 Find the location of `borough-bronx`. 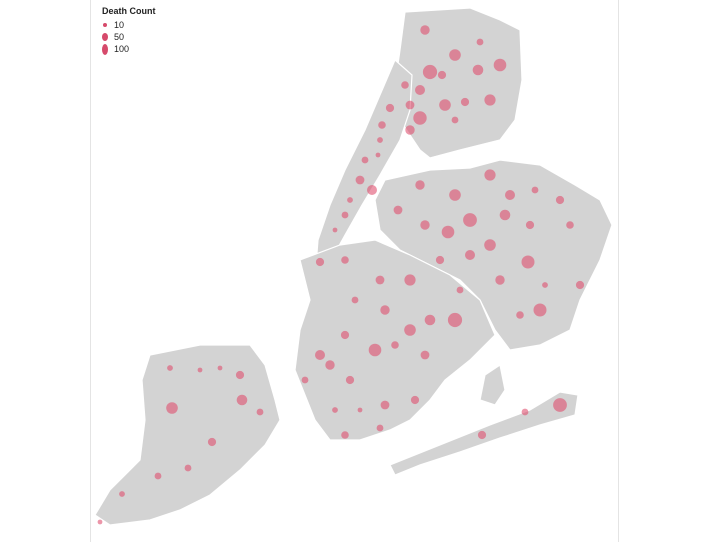

borough-bronx is located at coordinates (458, 83).